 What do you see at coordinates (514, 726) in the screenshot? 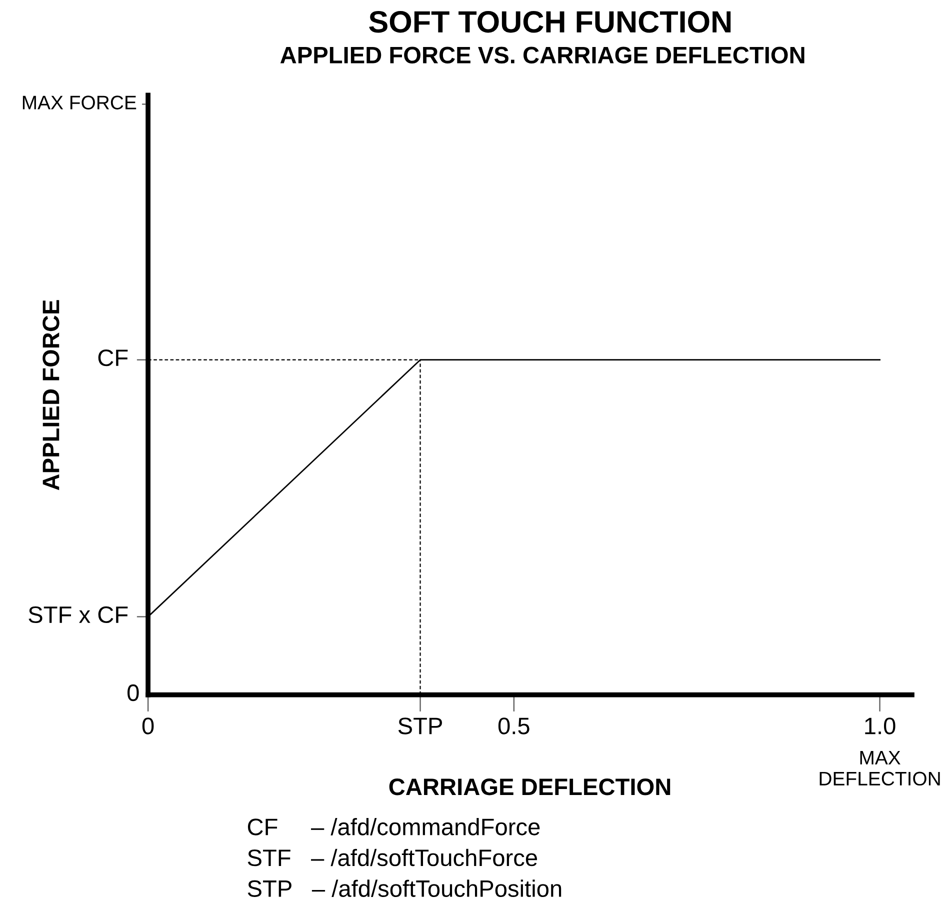
I see `x-tick-label: 0.5` at bounding box center [514, 726].